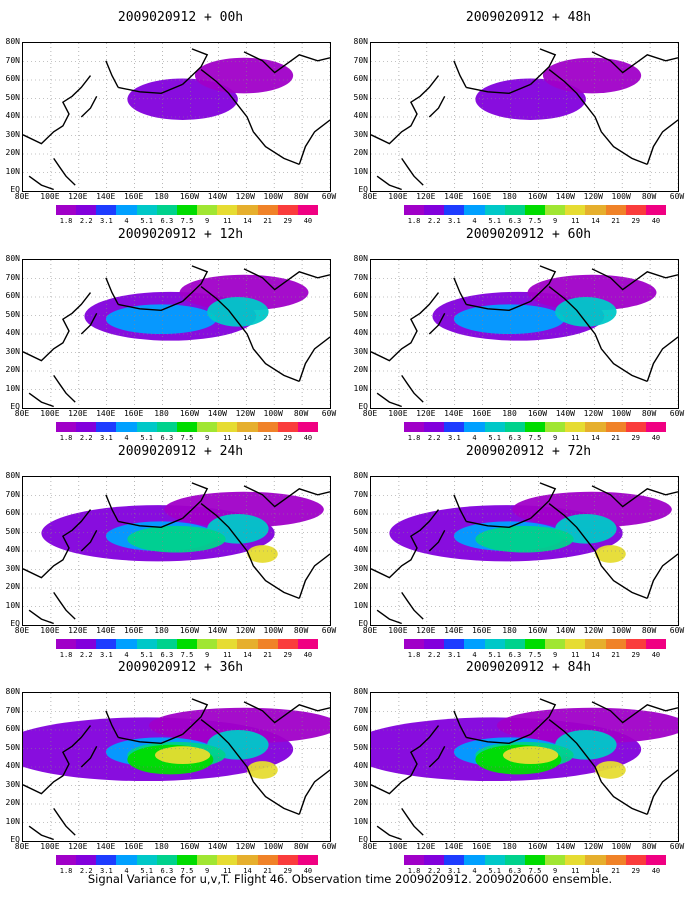 The height and width of the screenshot is (900, 700). Describe the element at coordinates (273, 413) in the screenshot. I see `longitude-tick-label: 100W` at that location.